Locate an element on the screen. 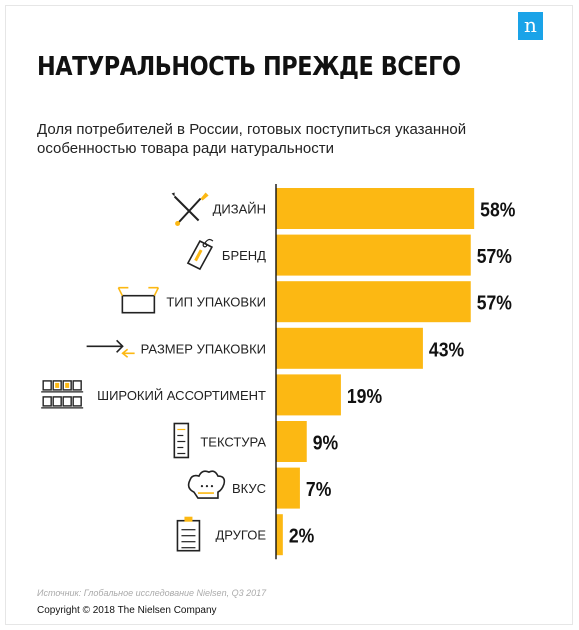  category-label-4: РАЗМЕР УПАКОВКИ is located at coordinates (203, 348).